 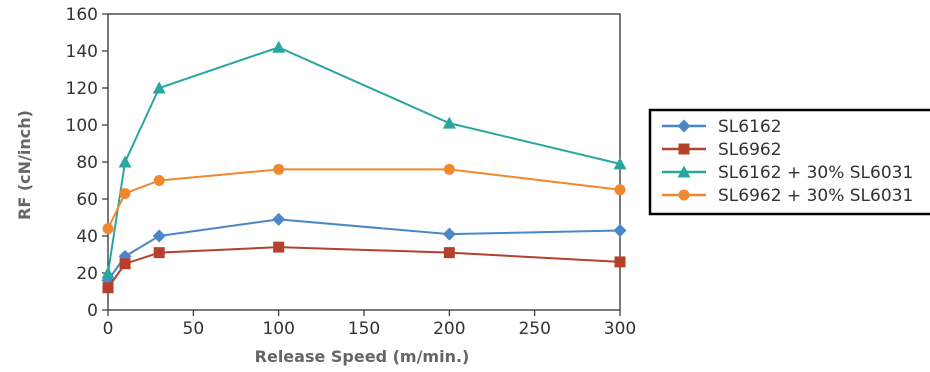 I want to click on y-tick-label: 120, so click(x=82, y=89).